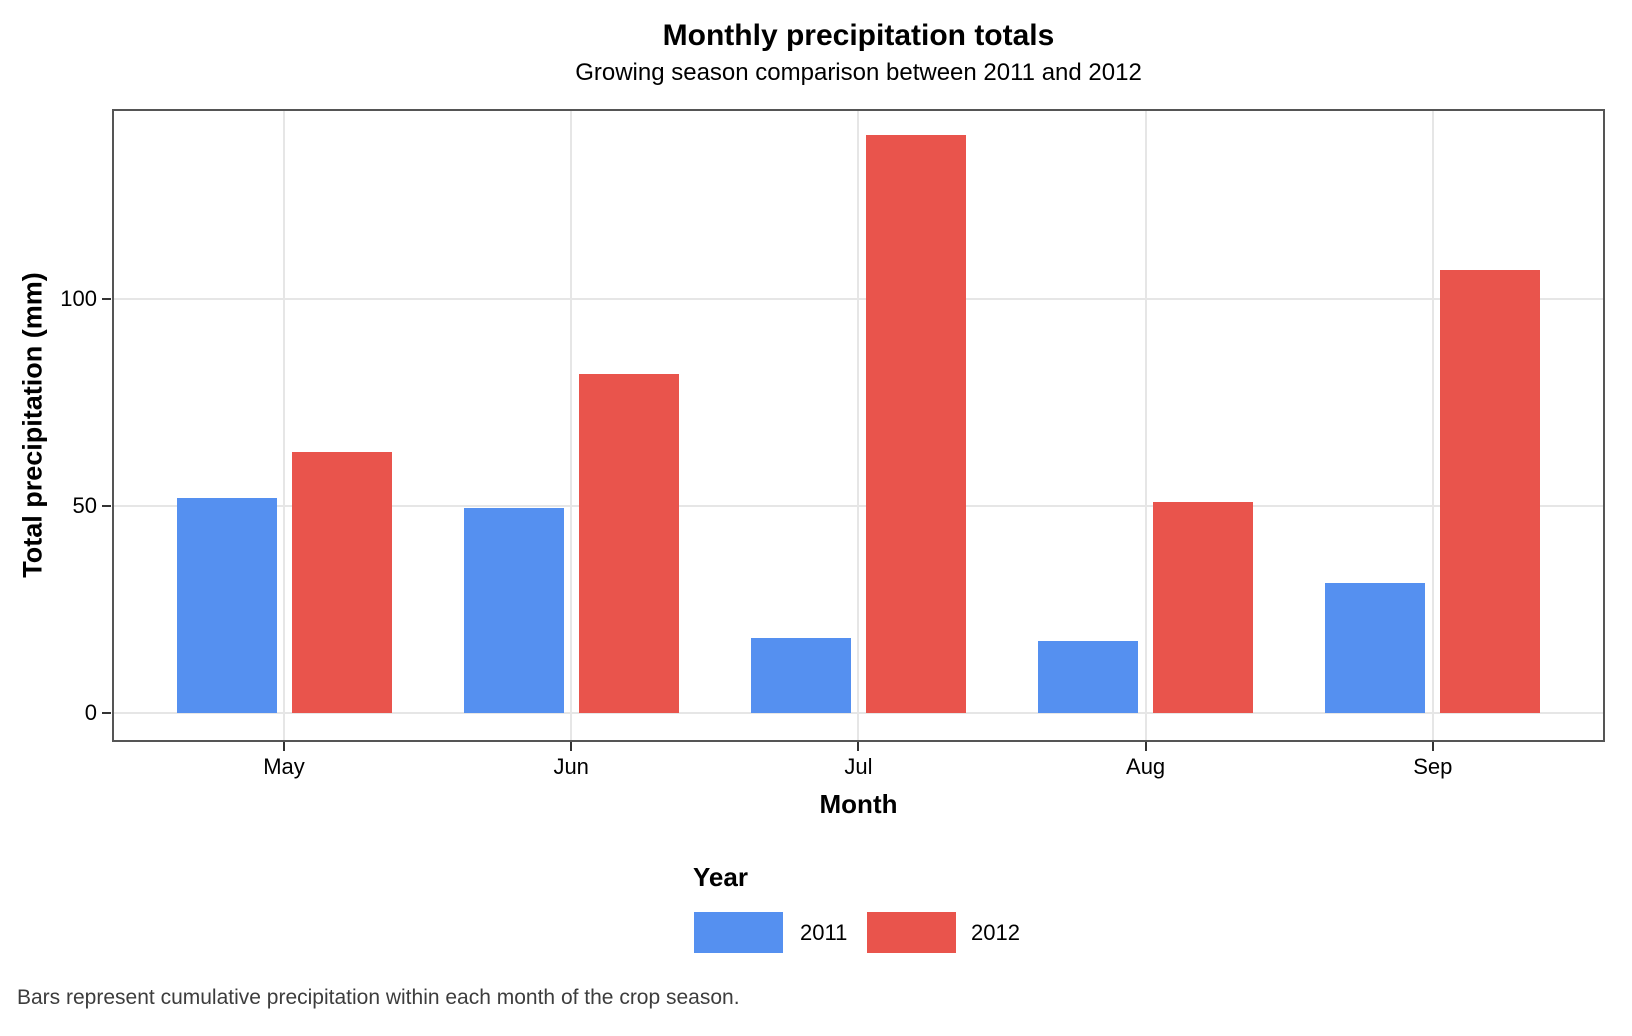 The height and width of the screenshot is (1036, 1632). Describe the element at coordinates (78, 298) in the screenshot. I see `y-tick-label-100: 100` at that location.